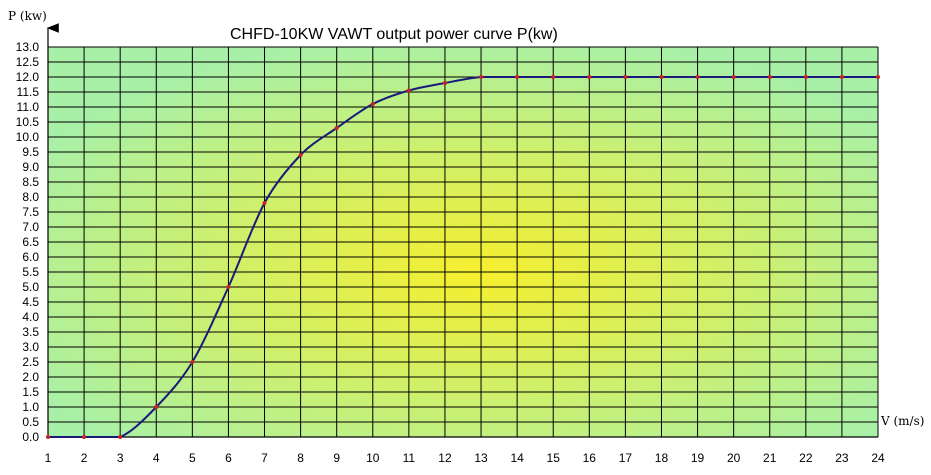 The width and height of the screenshot is (931, 475). What do you see at coordinates (30, 392) in the screenshot?
I see `y-tick-label: 1.5` at bounding box center [30, 392].